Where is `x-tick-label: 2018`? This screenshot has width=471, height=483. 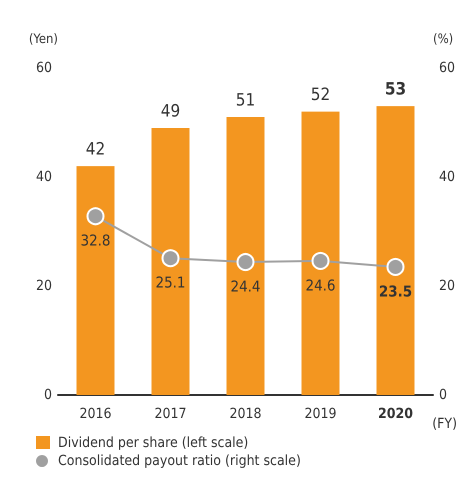 x-tick-label: 2018 is located at coordinates (245, 414).